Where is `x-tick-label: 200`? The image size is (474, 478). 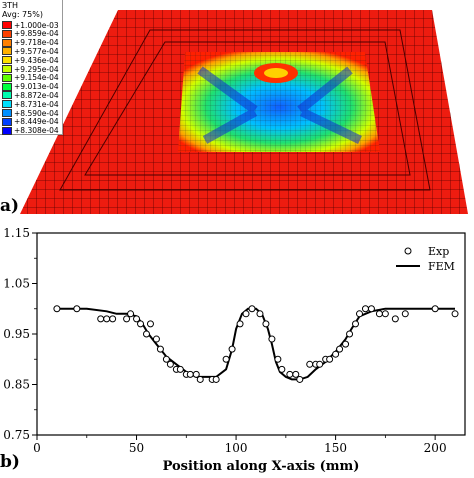 x-tick-label: 200 is located at coordinates (435, 448).